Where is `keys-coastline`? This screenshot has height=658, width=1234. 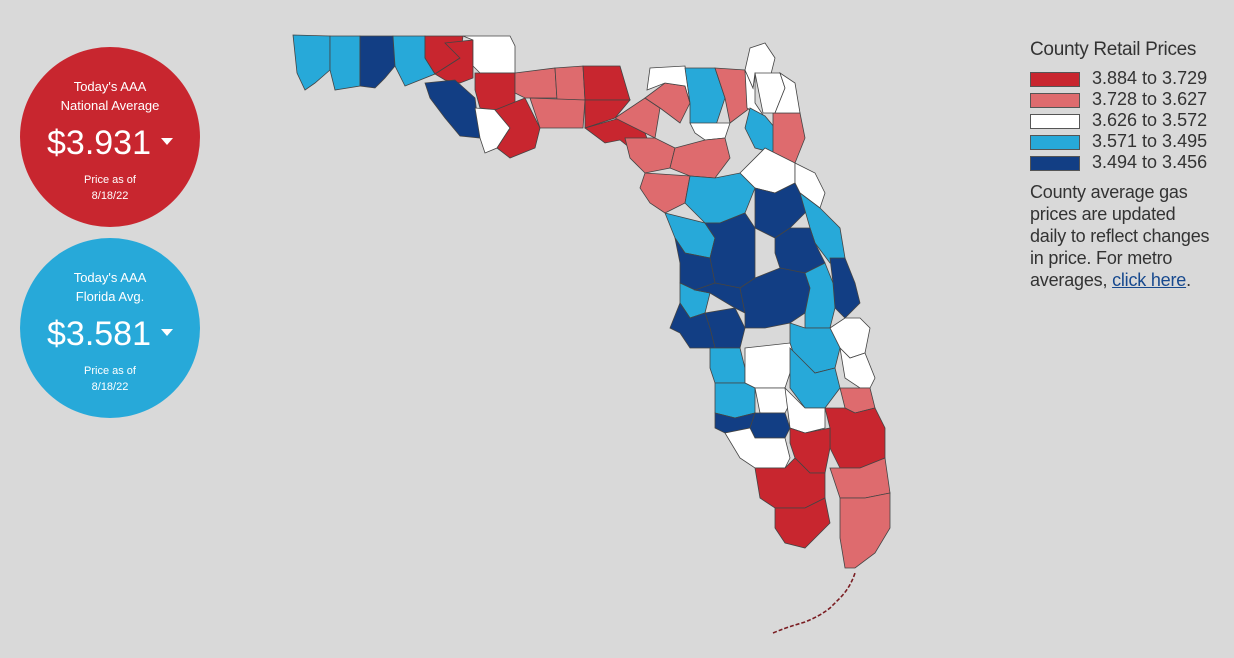
keys-coastline is located at coordinates (814, 603).